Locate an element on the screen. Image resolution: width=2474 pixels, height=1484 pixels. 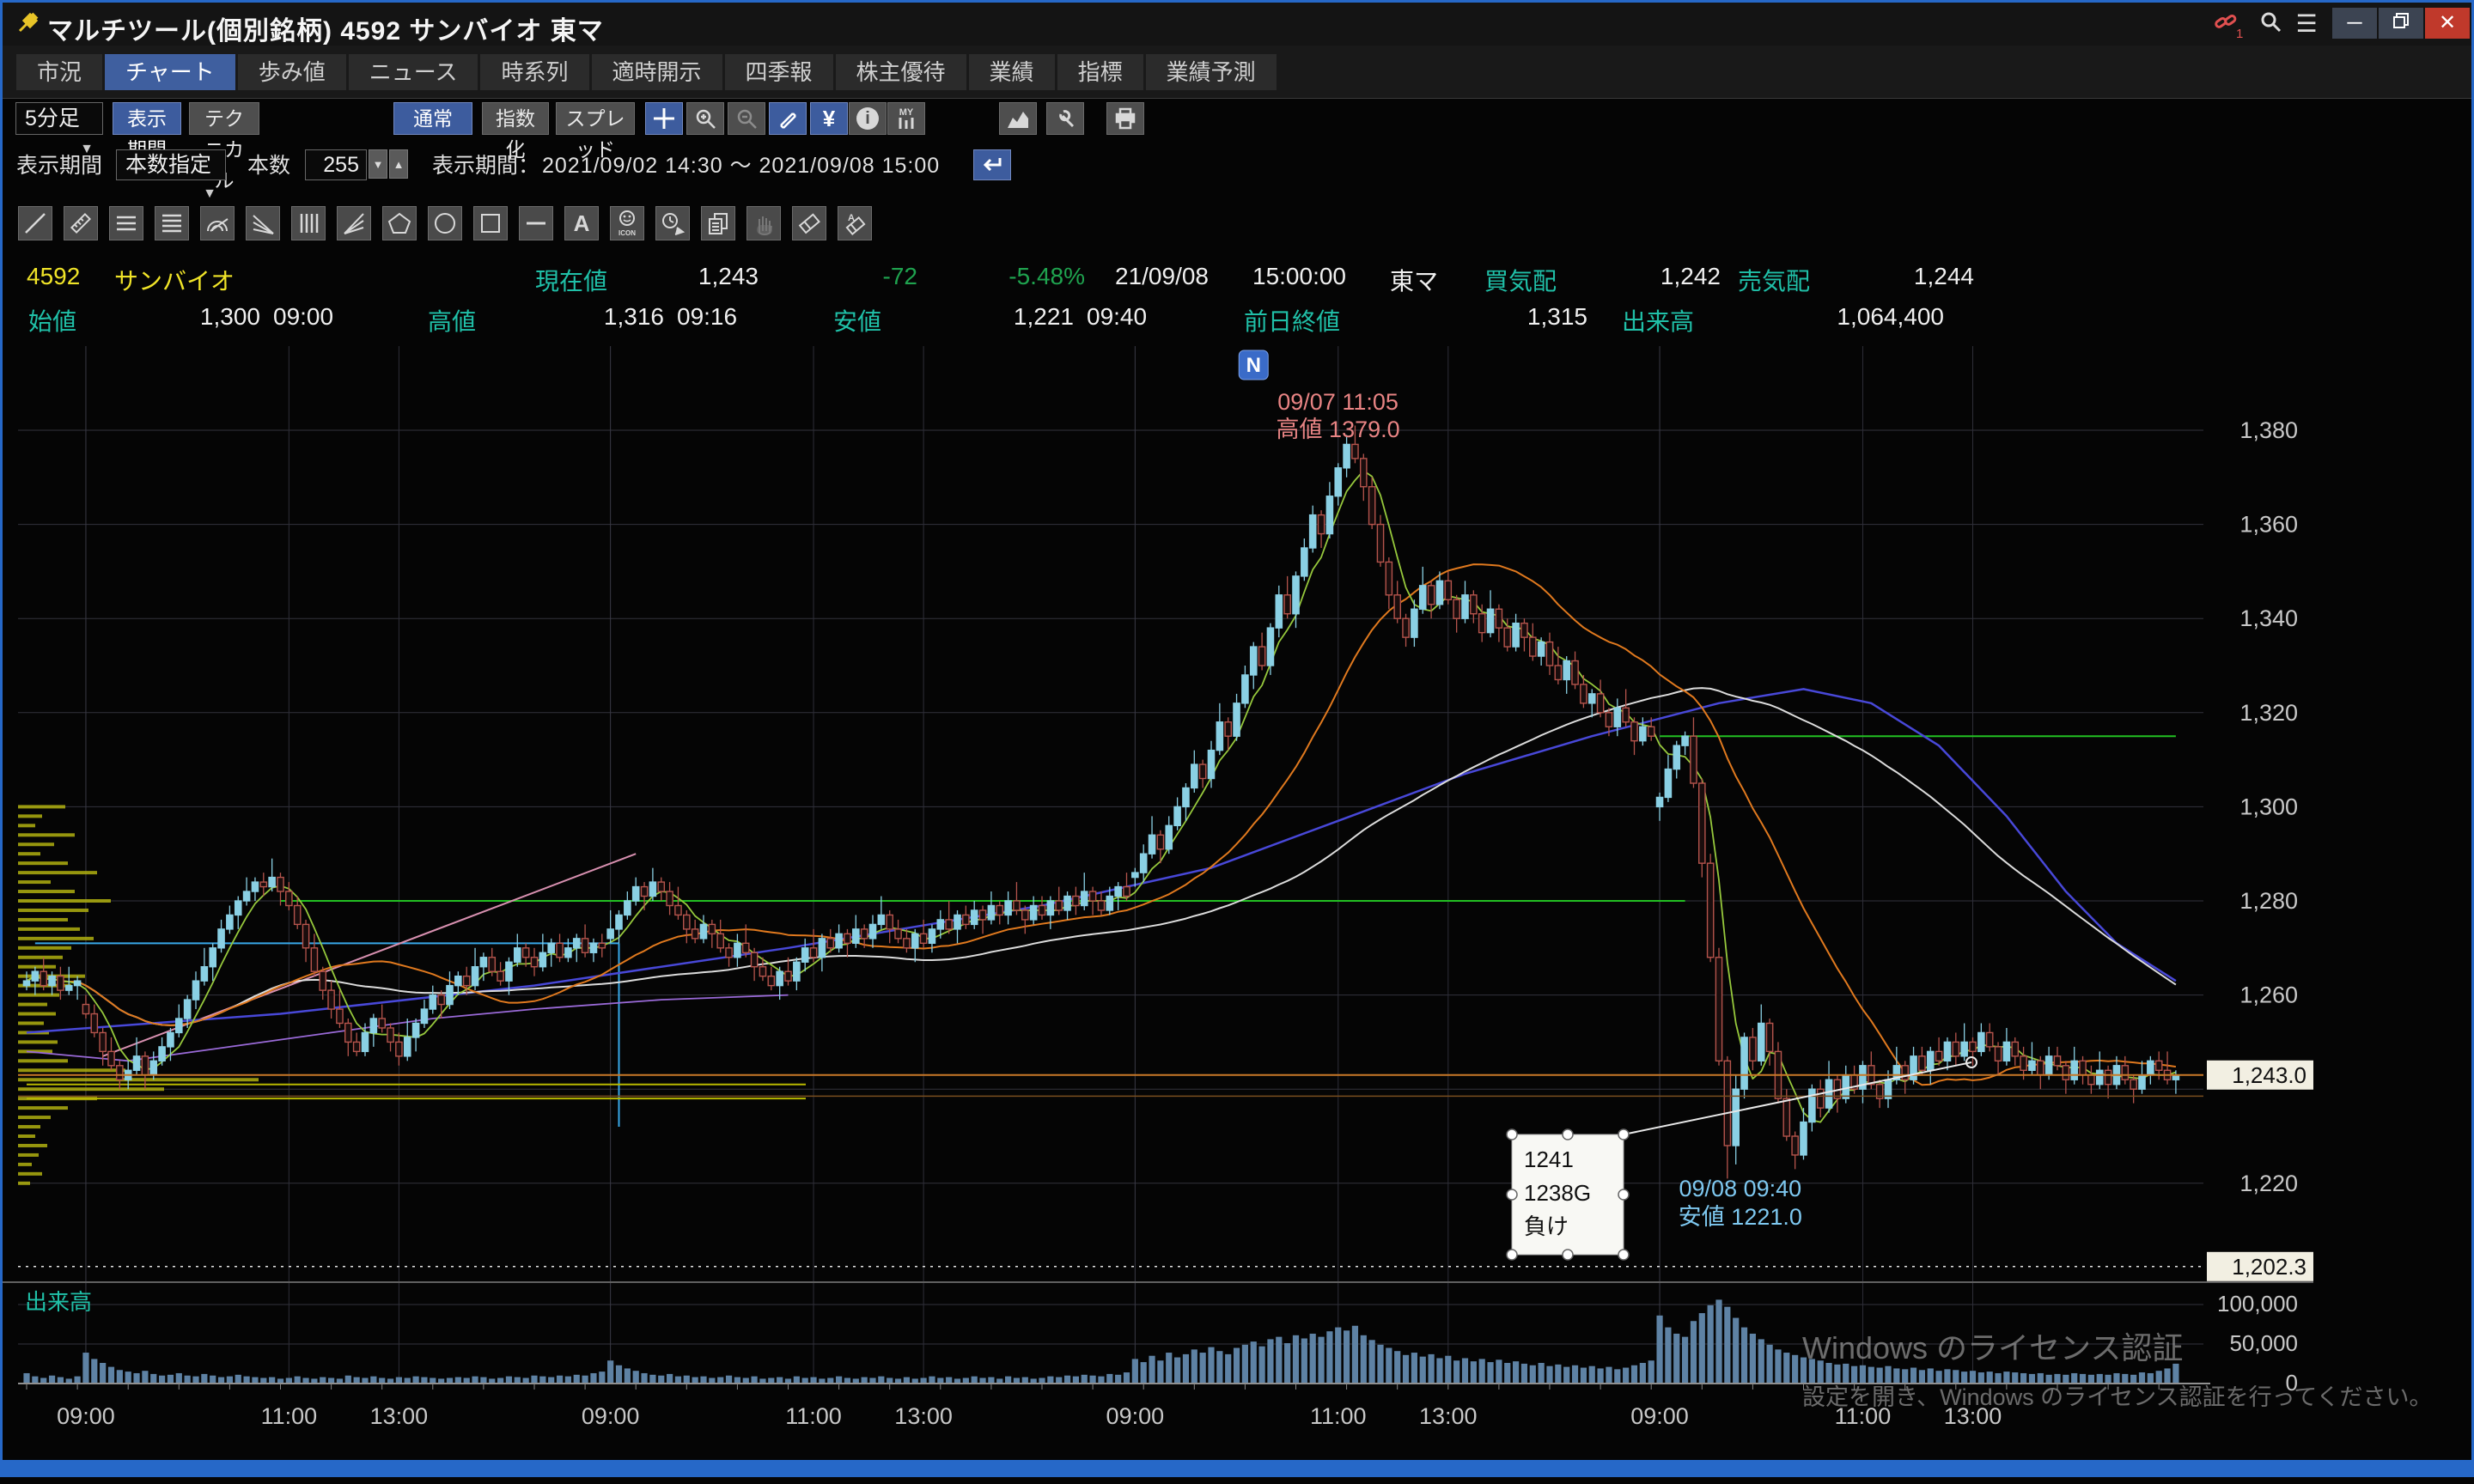
count-up-spinner: ▲ is located at coordinates (398, 164).